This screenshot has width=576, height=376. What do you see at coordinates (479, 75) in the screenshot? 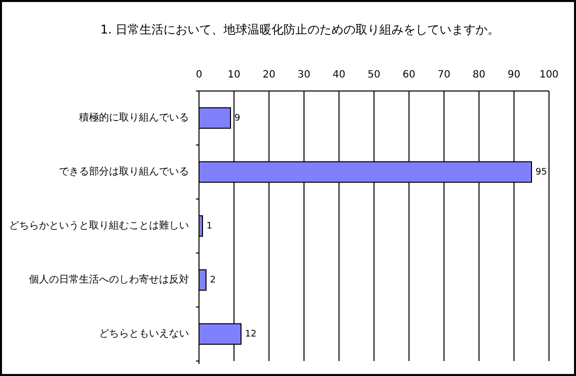
I see `x-tick-label: 80` at bounding box center [479, 75].